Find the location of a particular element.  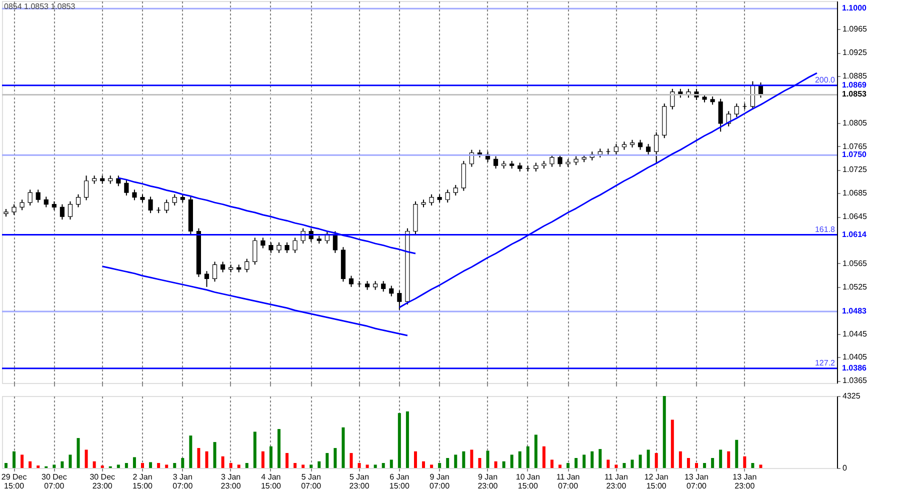

y-tick-label: 4325 is located at coordinates (851, 396).